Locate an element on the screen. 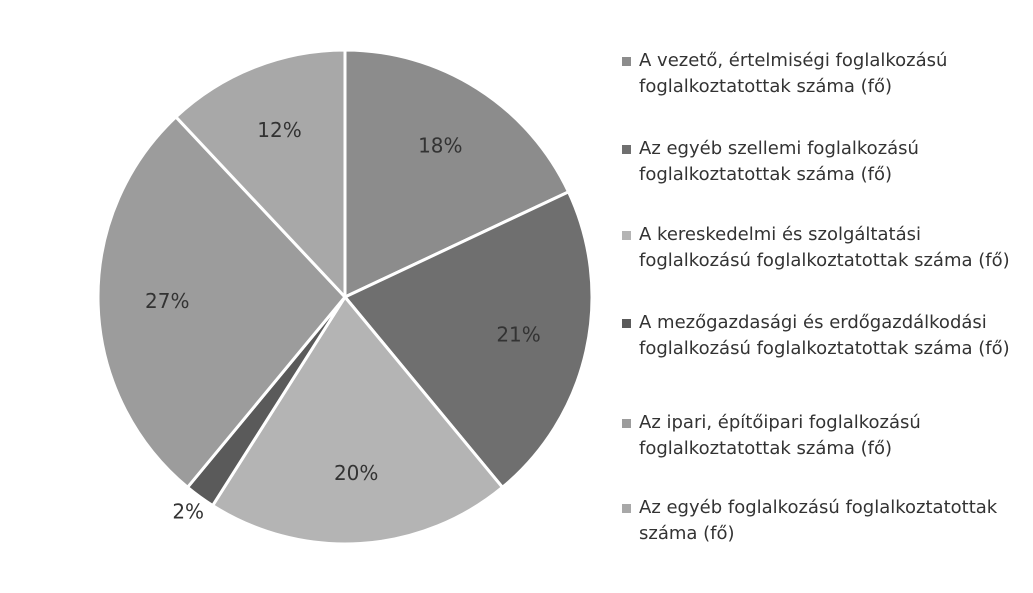 This screenshot has height=593, width=1033. data-label: 12% is located at coordinates (279, 130).